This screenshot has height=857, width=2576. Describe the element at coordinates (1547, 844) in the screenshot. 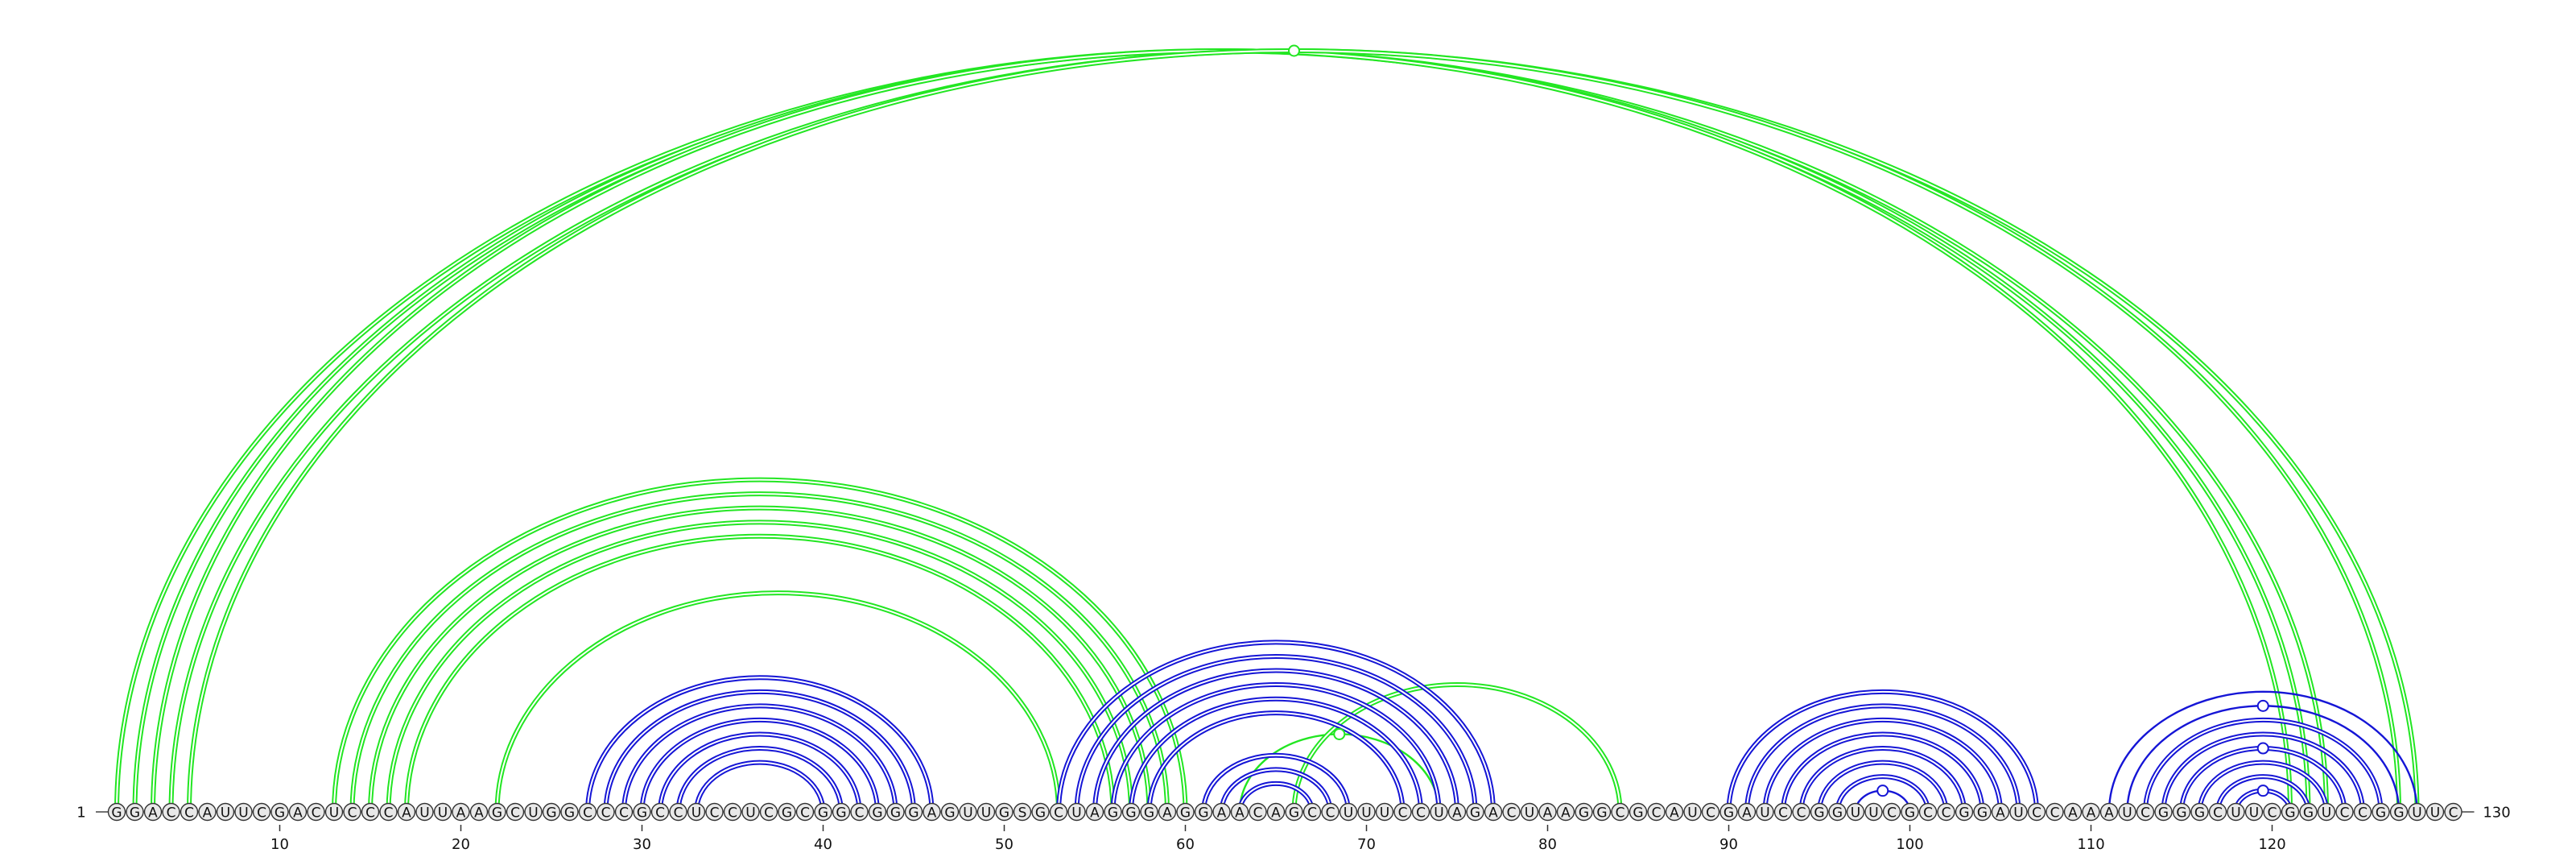

I see `tick-label: 80` at that location.